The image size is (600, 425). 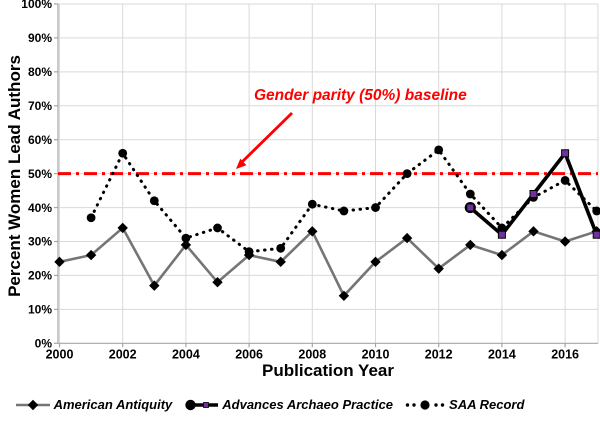 What do you see at coordinates (439, 355) in the screenshot?
I see `svg-text: 2012` at bounding box center [439, 355].